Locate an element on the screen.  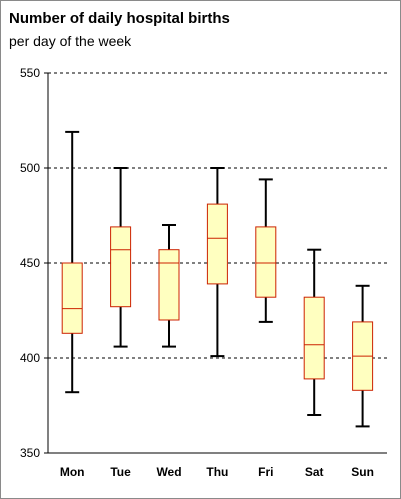
y-tick-label: 350 is located at coordinates (30, 453).